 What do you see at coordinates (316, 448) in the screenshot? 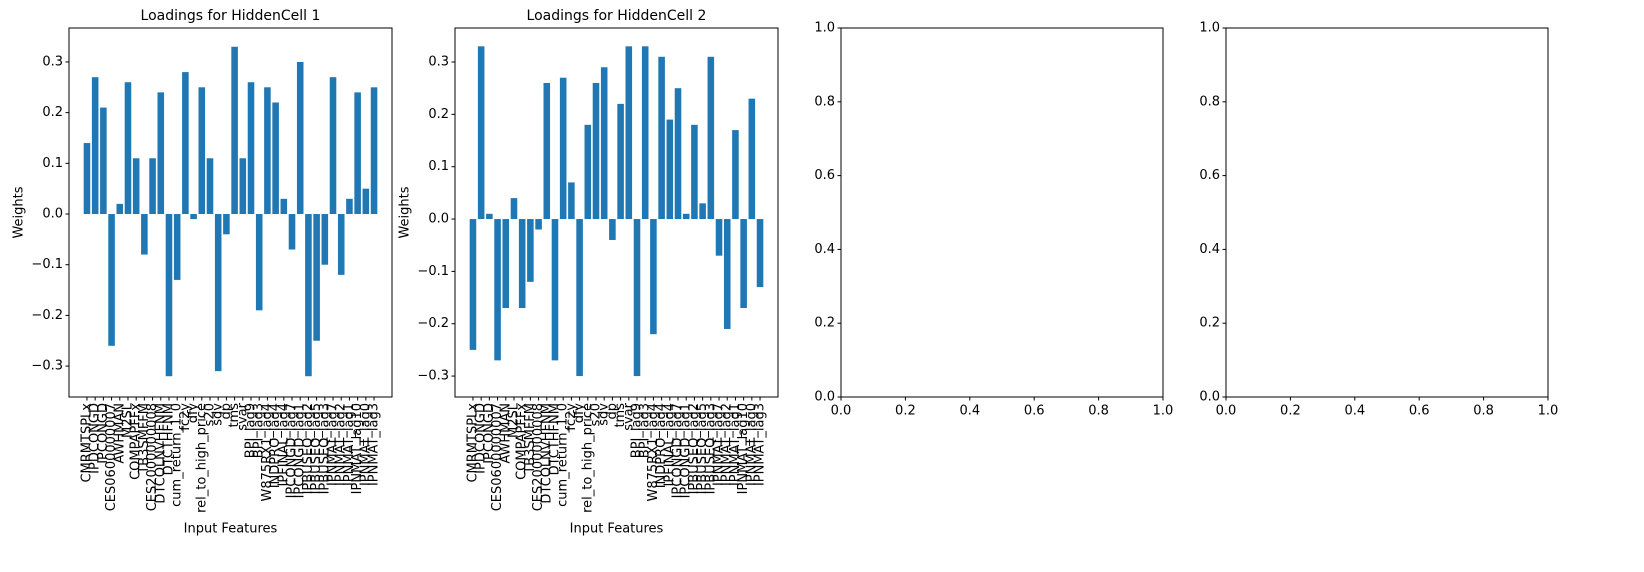
I see `x-tick-label: IPBUSEQ_lag5` at bounding box center [316, 448].